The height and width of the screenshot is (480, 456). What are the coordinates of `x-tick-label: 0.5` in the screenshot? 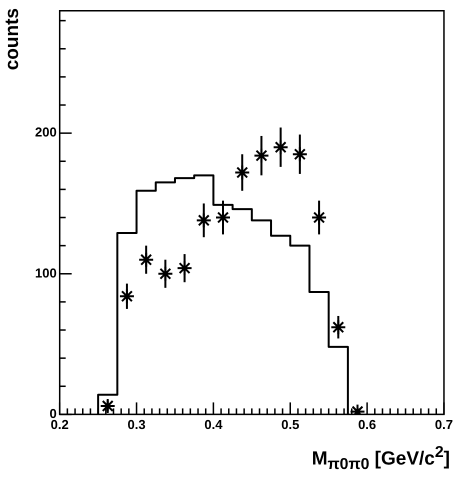 It's located at (290, 424).